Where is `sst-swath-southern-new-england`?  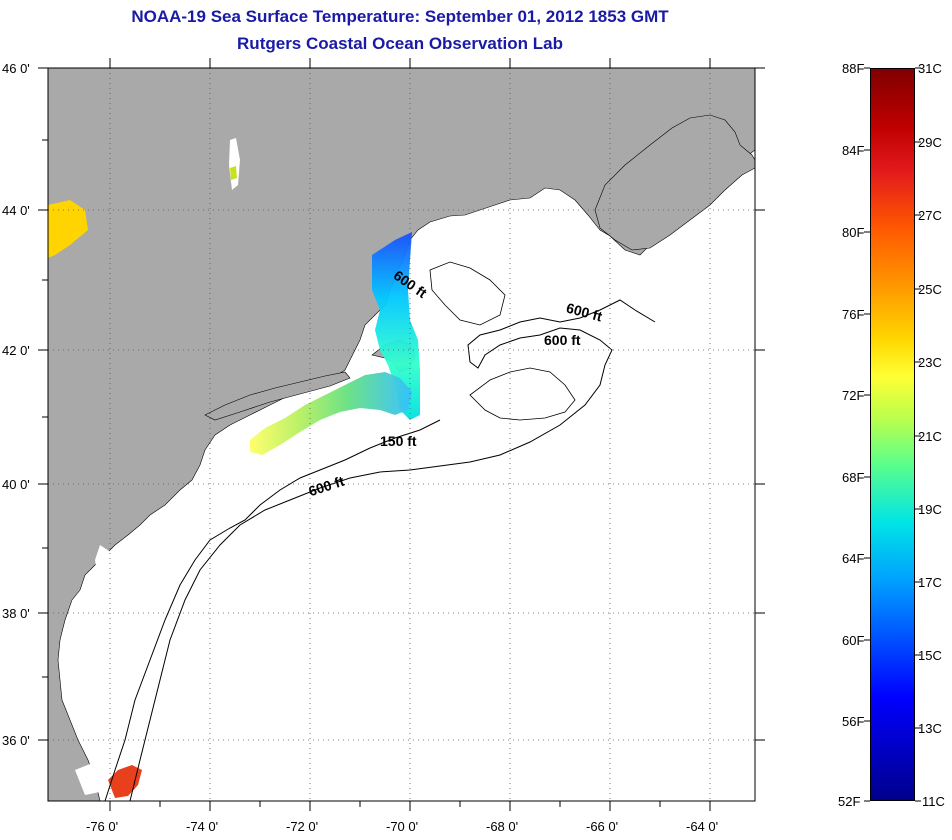
sst-swath-southern-new-england is located at coordinates (331, 413).